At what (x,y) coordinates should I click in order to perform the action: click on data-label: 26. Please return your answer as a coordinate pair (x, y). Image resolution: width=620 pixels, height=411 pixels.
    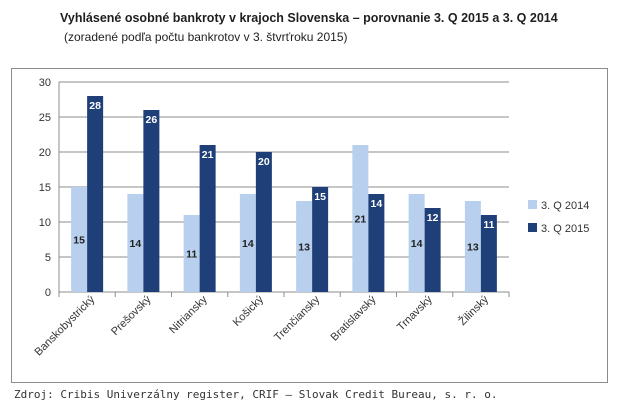
    Looking at the image, I should click on (152, 120).